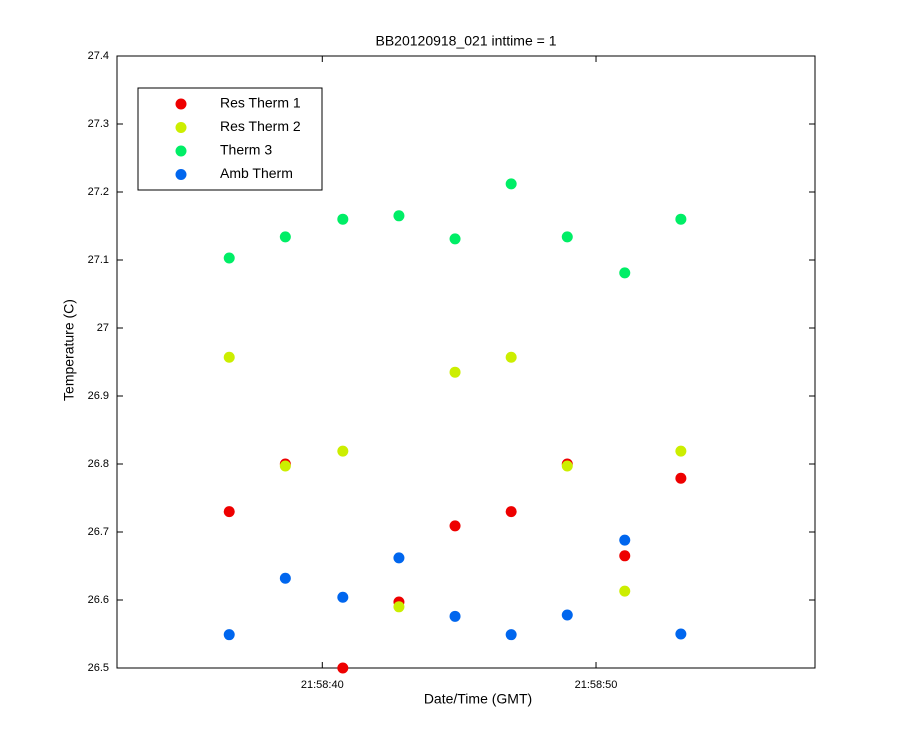 Image resolution: width=900 pixels, height=750 pixels. I want to click on y-tick-label: 27.1, so click(98, 260).